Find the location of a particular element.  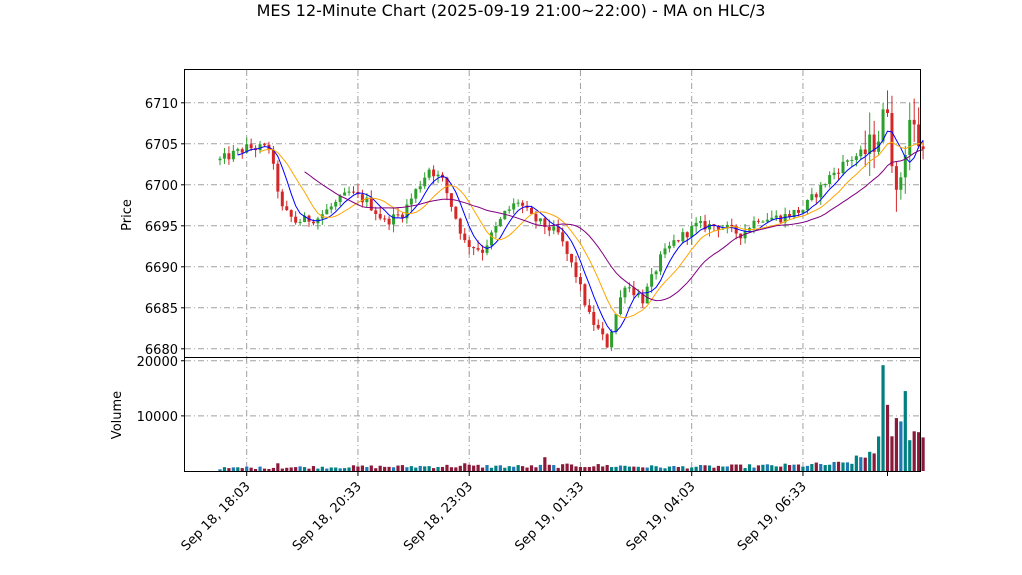

x-tick-label: Sep 19, 04:03 is located at coordinates (661, 516).